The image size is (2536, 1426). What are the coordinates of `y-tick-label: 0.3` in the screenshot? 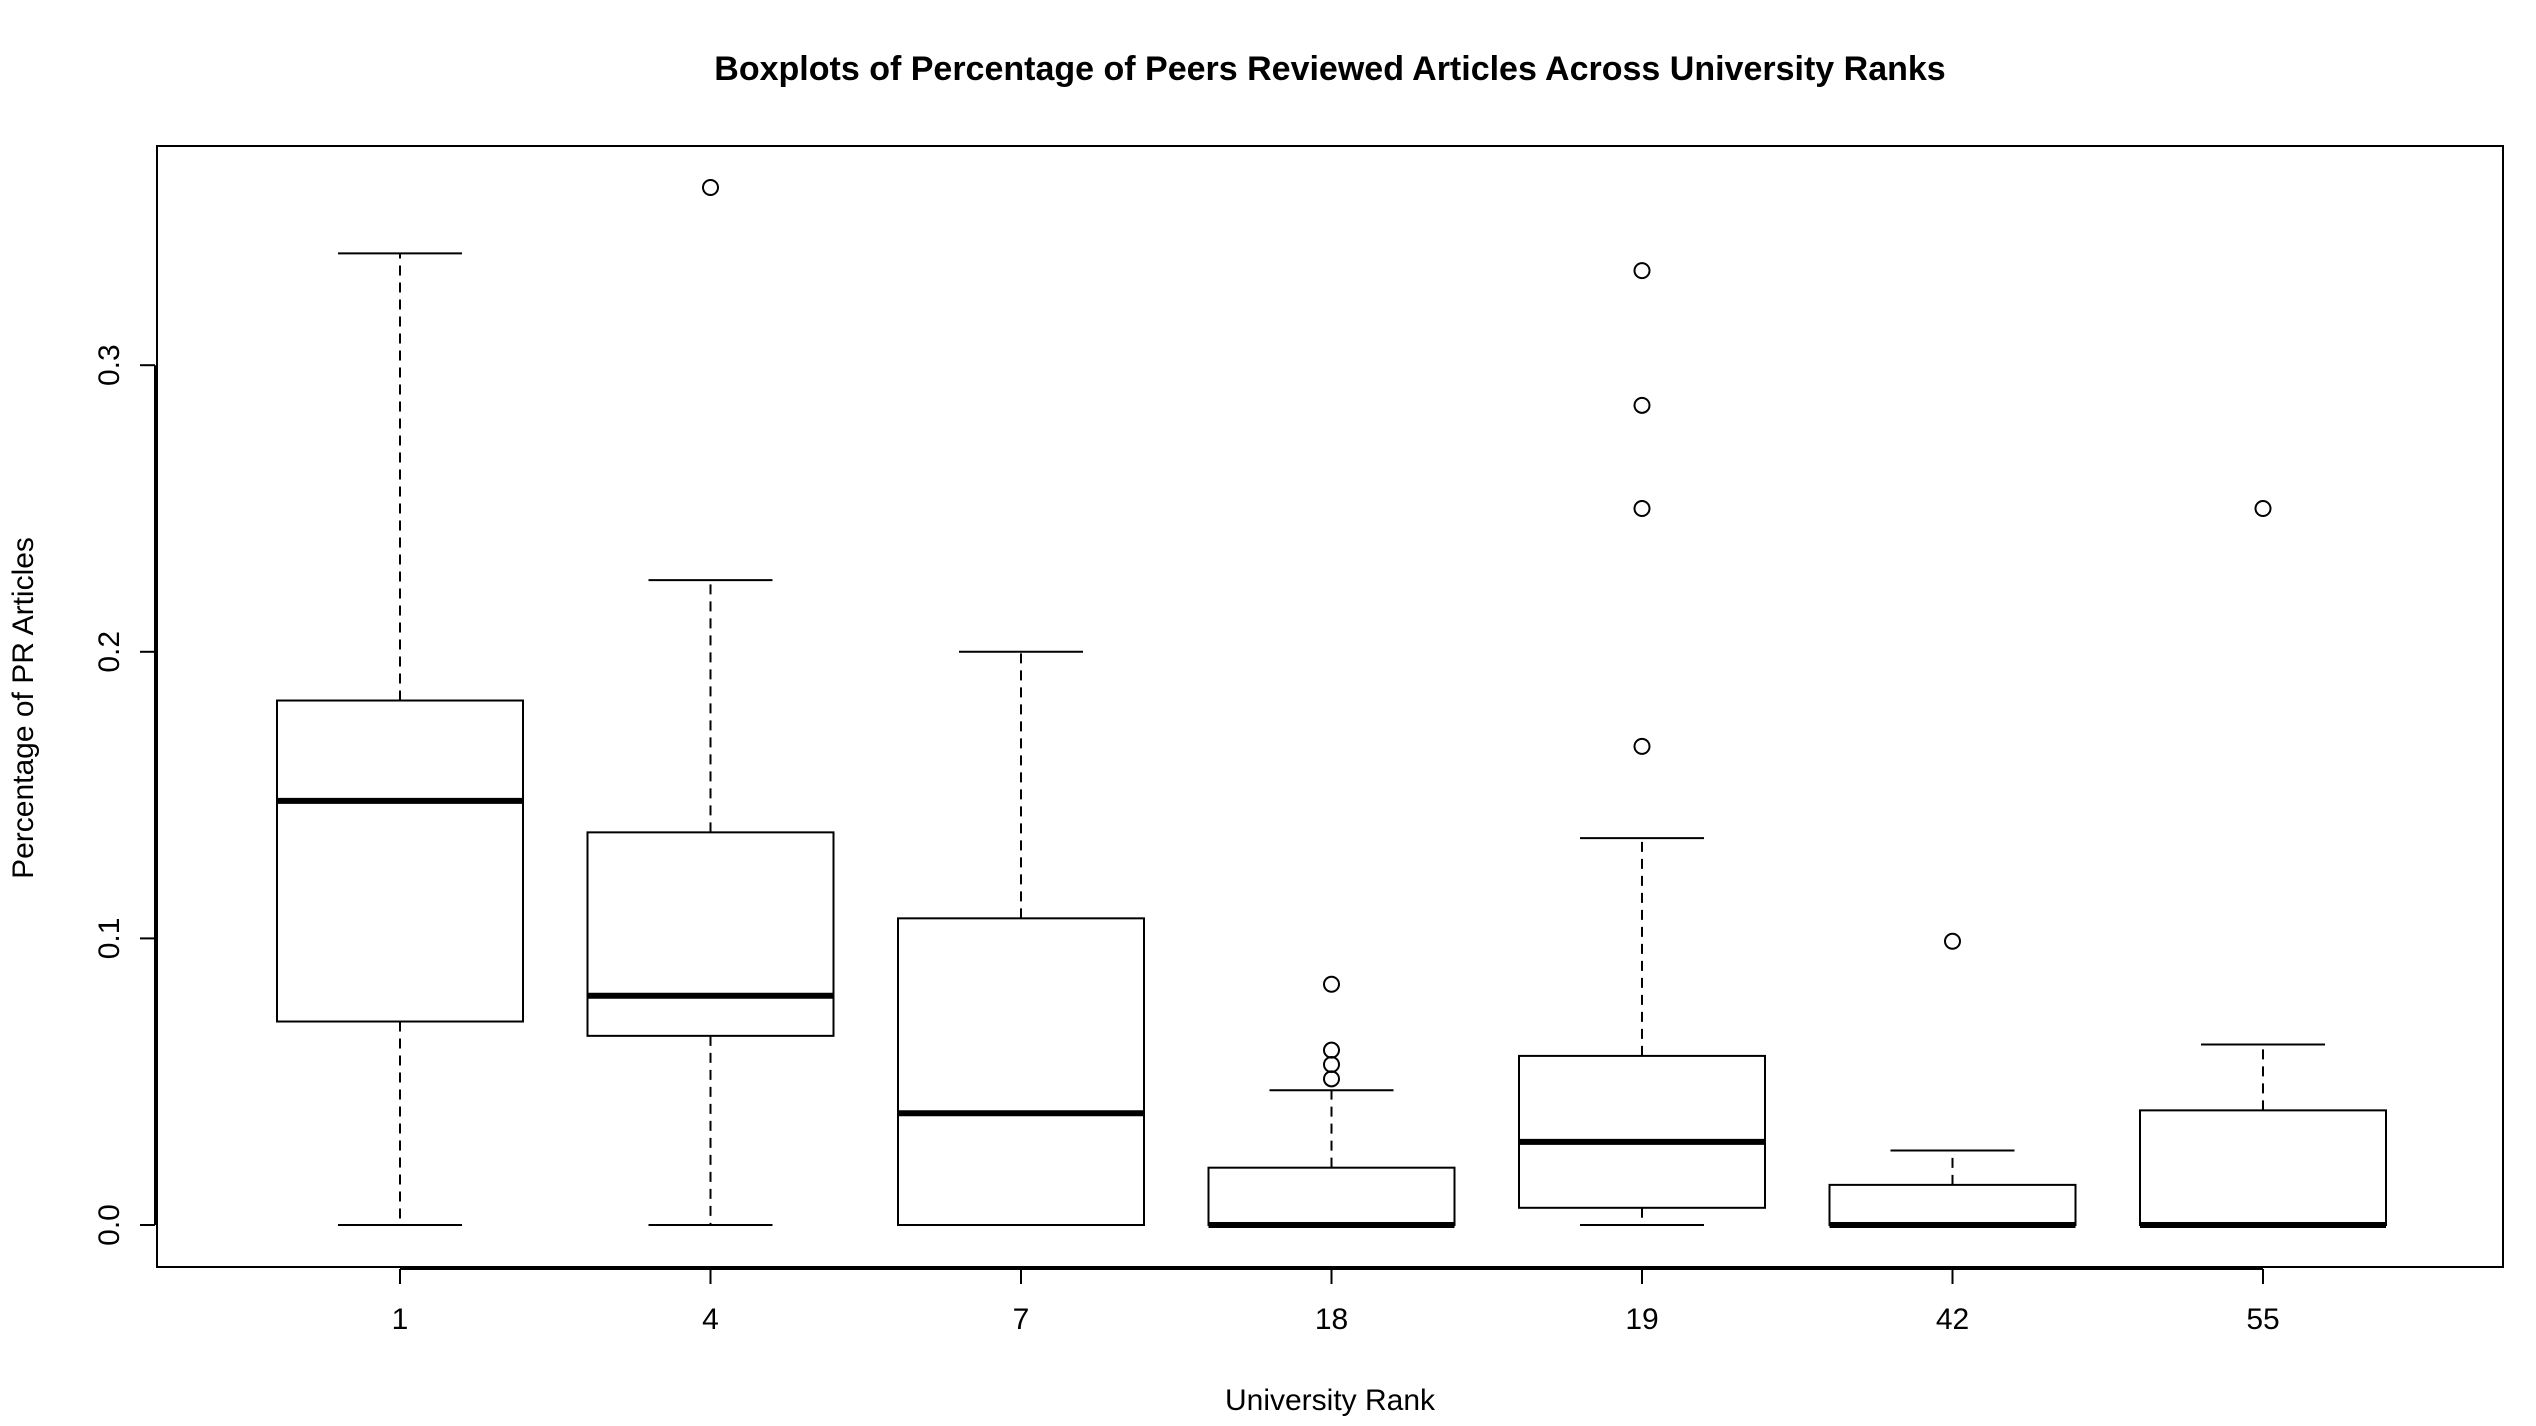 It's located at (109, 365).